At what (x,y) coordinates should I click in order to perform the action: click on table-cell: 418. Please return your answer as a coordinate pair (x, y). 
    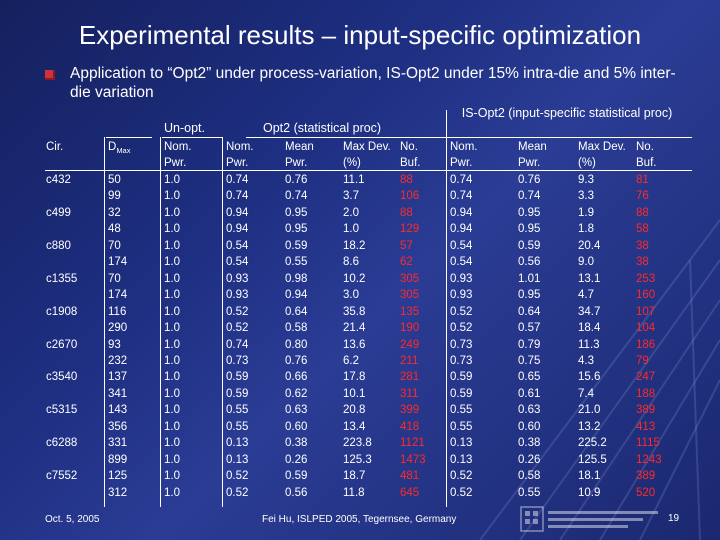
    Looking at the image, I should click on (410, 427).